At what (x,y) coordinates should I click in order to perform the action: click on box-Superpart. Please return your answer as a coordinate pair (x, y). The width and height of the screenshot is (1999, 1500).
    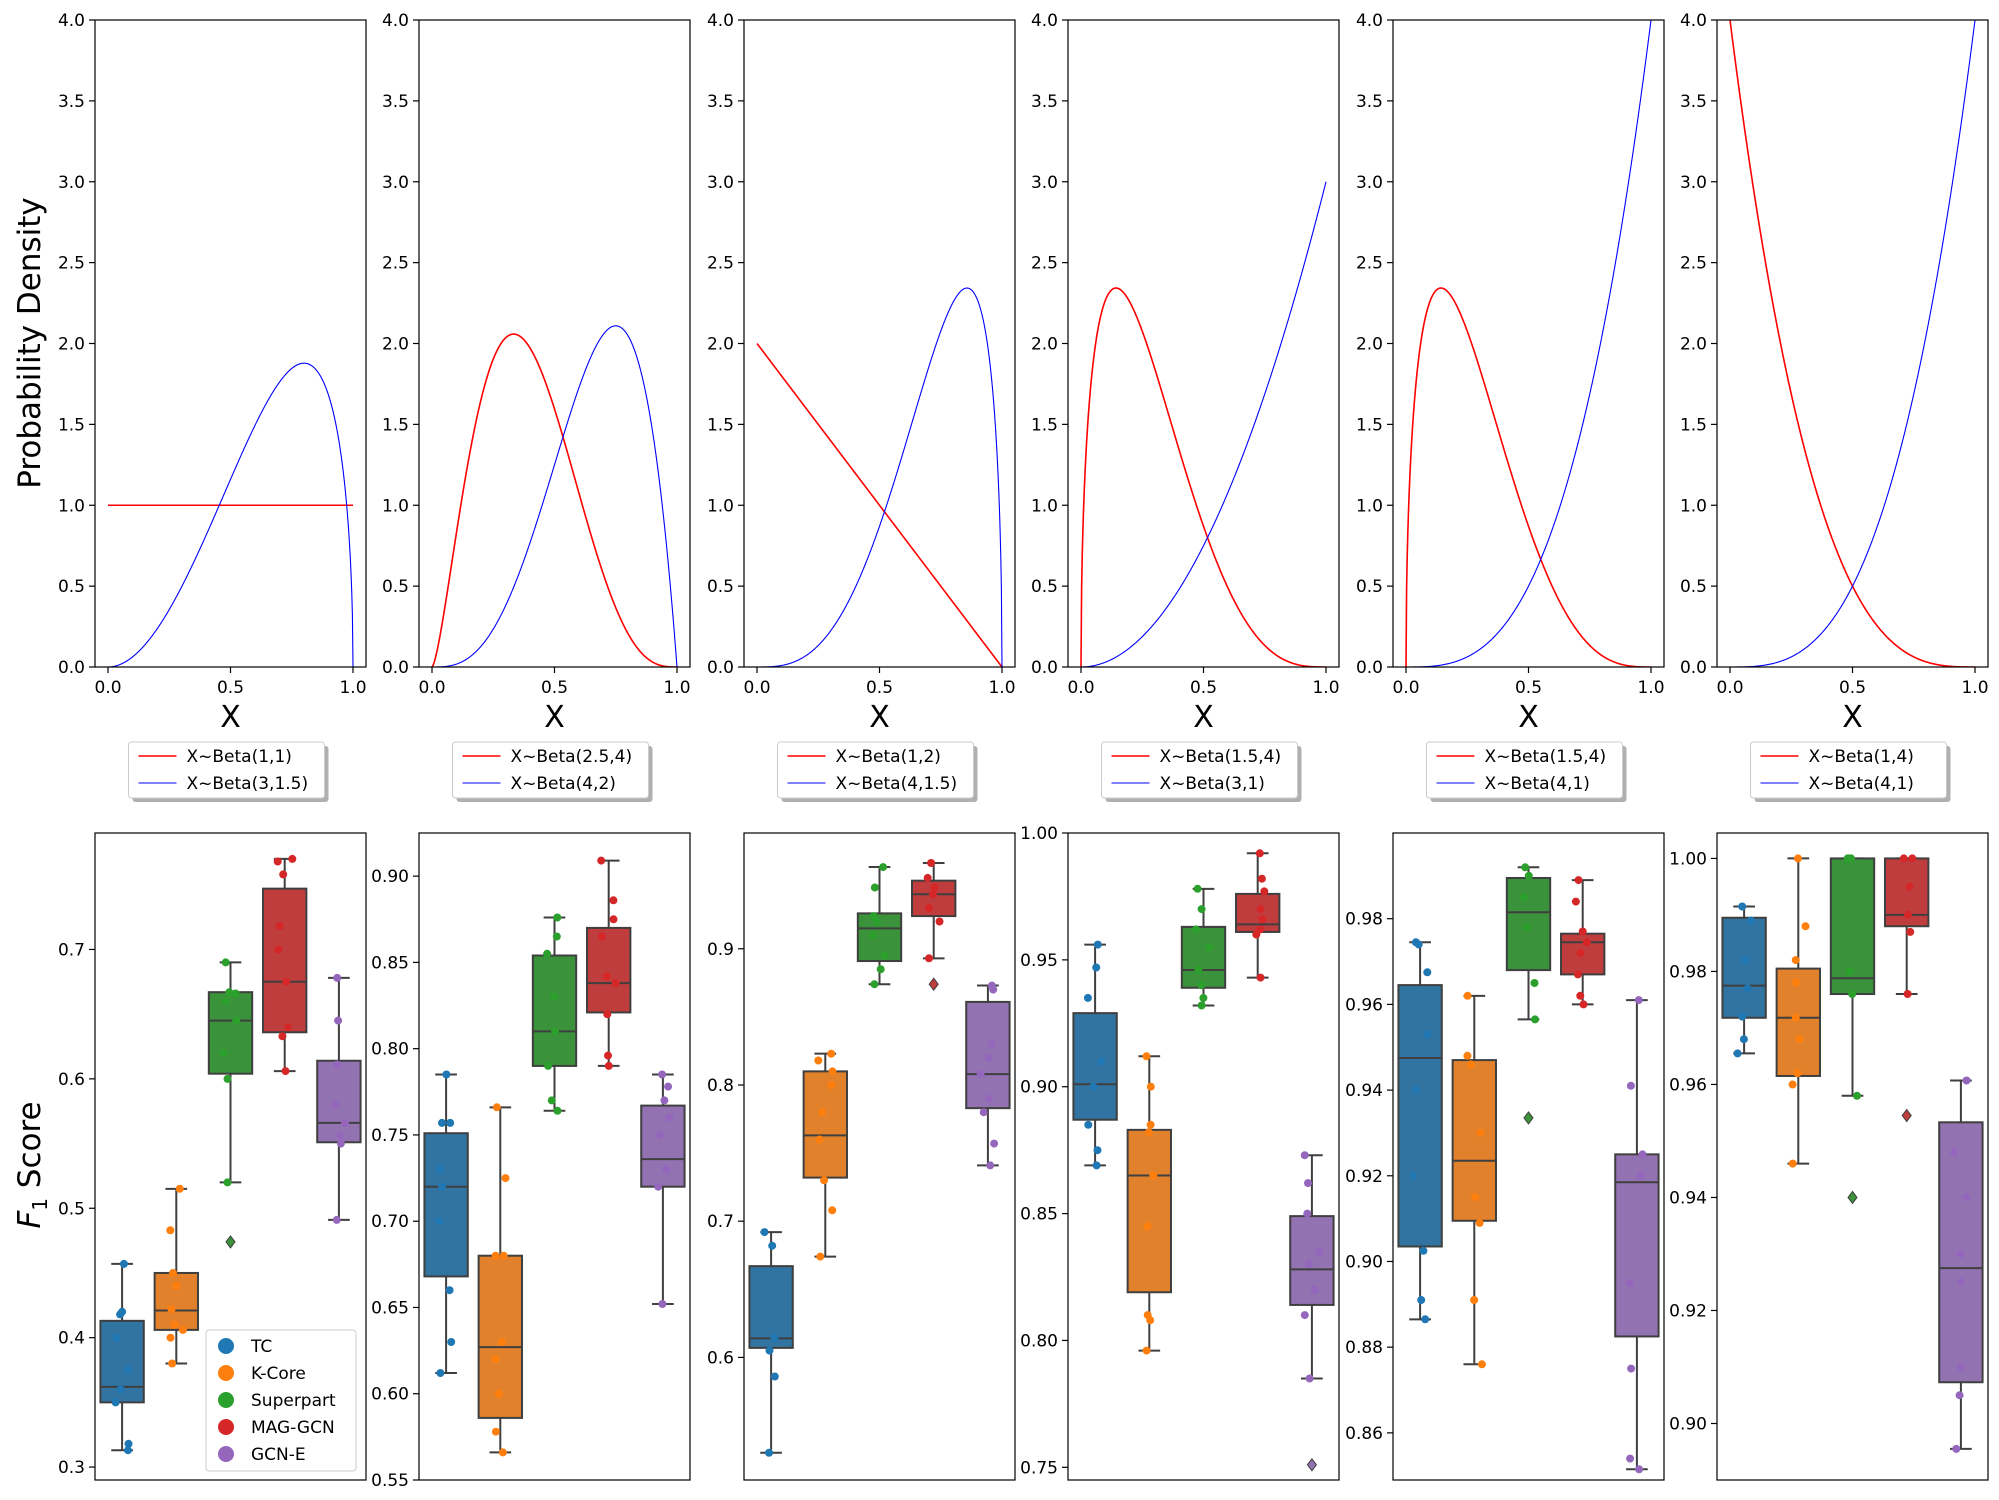
    Looking at the image, I should click on (1203, 947).